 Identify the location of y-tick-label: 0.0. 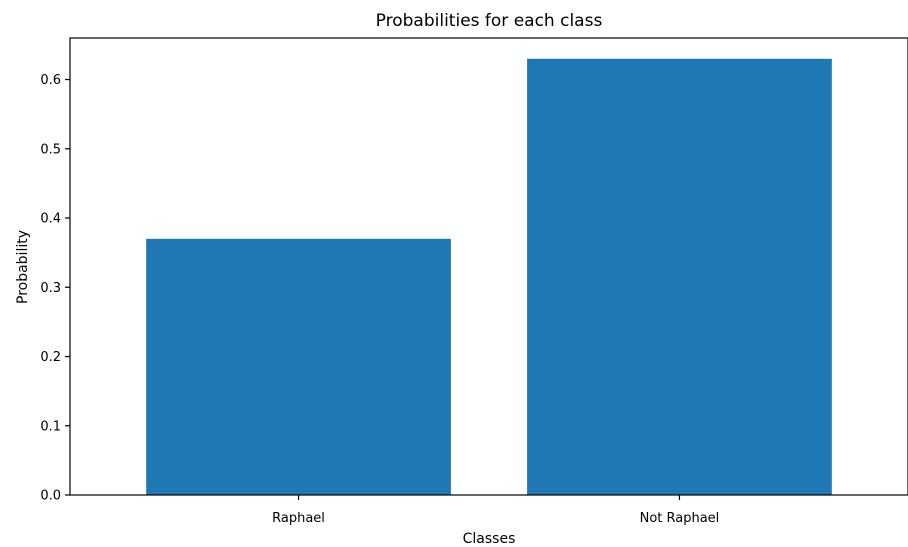
(50, 496).